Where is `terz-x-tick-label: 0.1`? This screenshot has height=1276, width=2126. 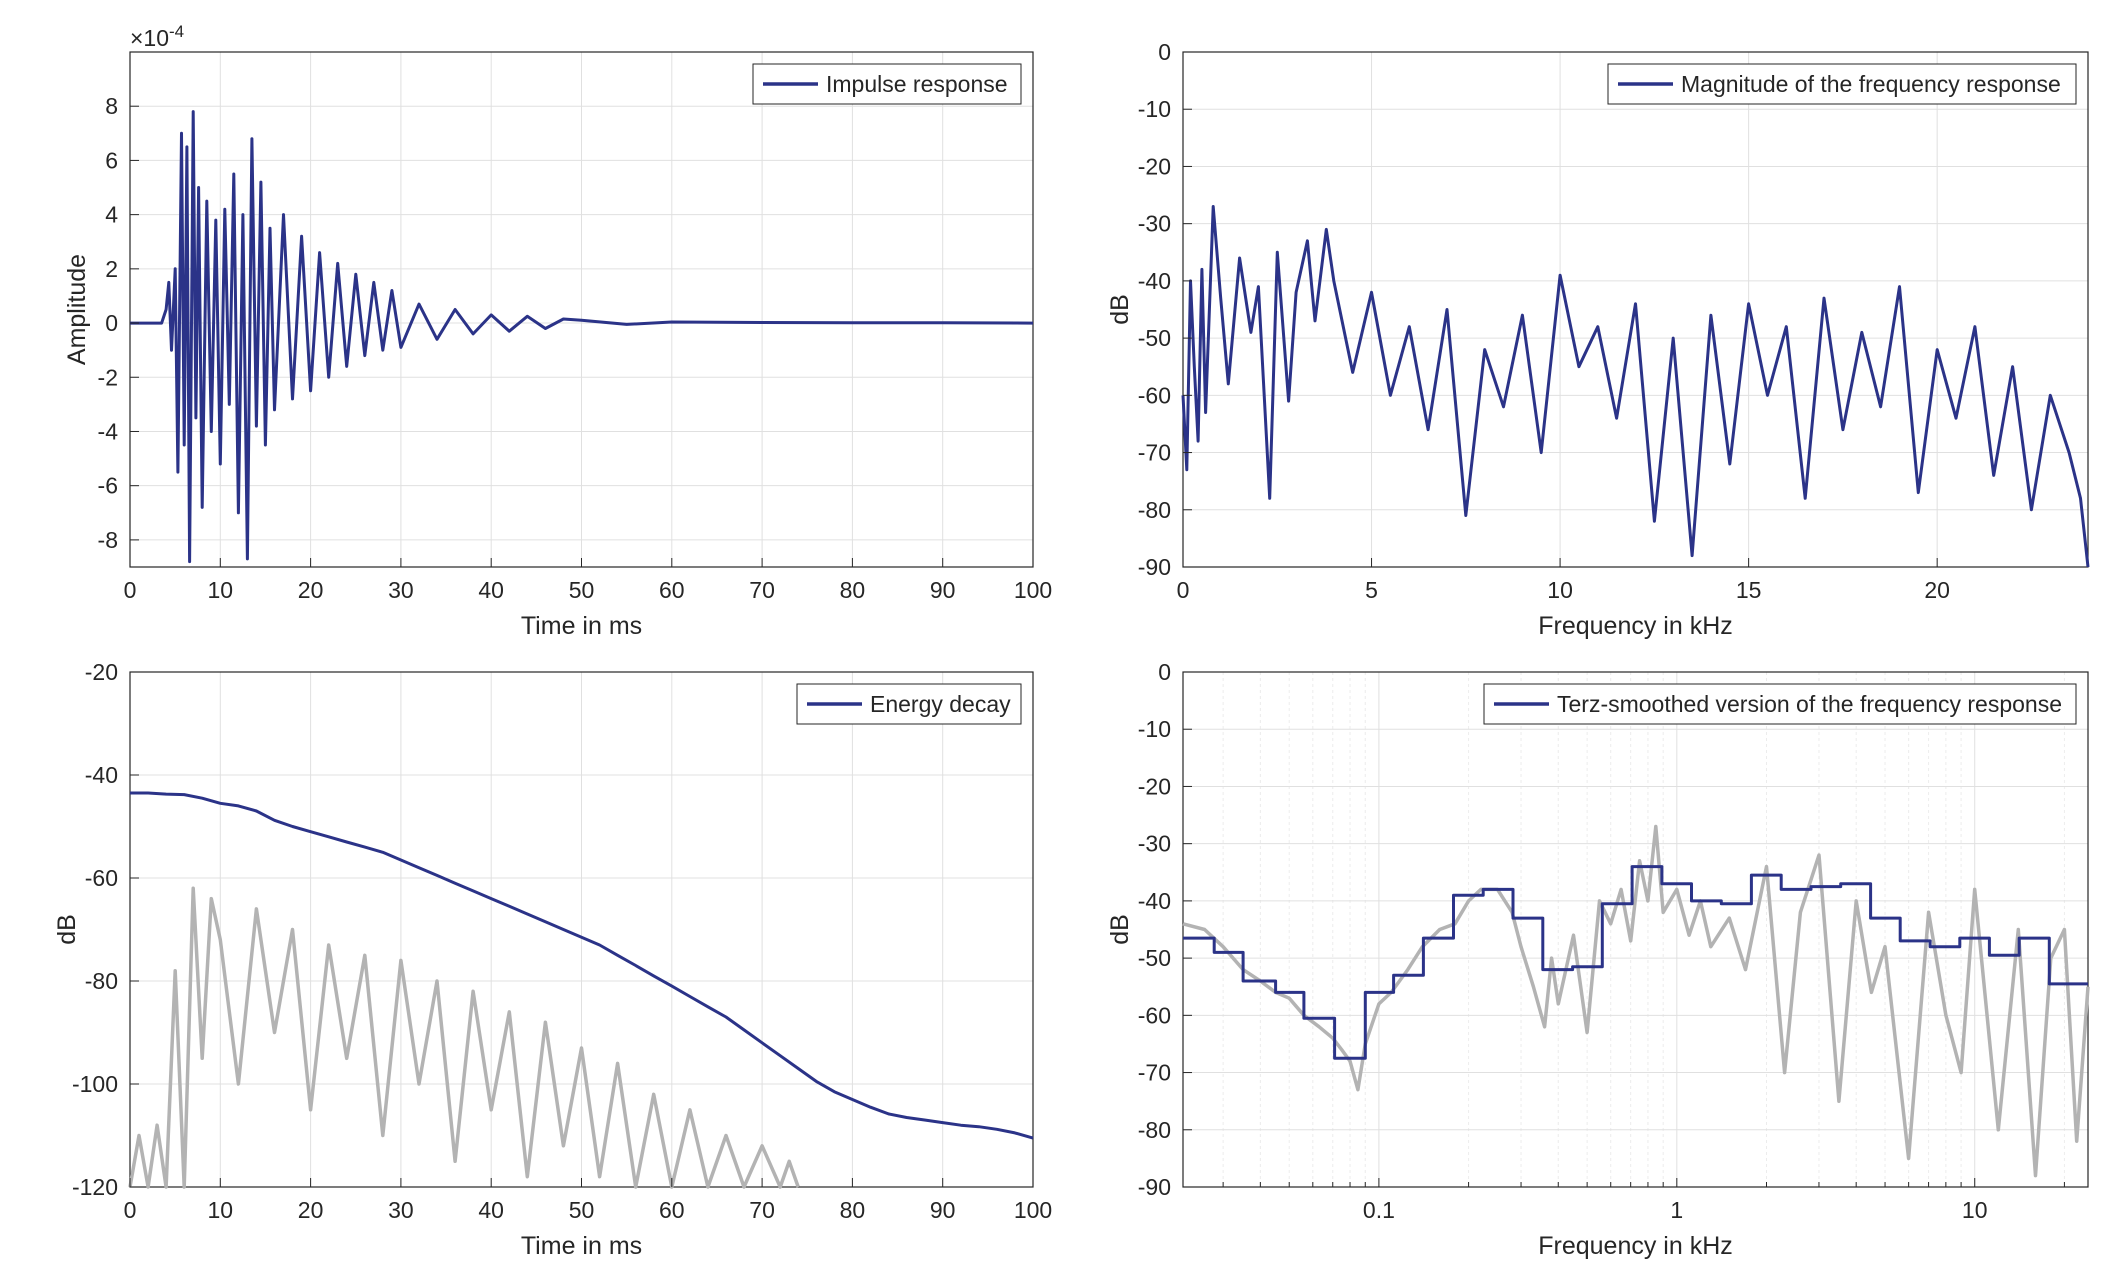
terz-x-tick-label: 0.1 is located at coordinates (1379, 1210).